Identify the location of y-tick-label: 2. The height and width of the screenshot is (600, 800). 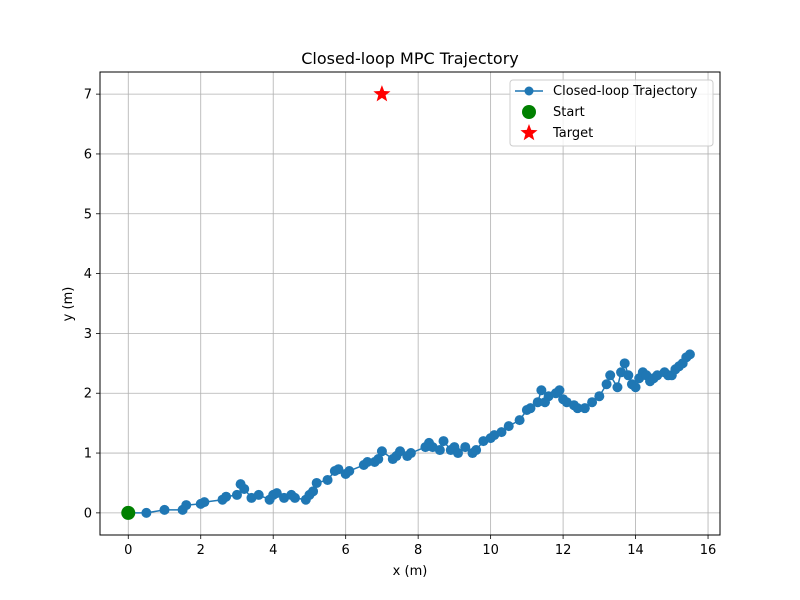
(88, 394).